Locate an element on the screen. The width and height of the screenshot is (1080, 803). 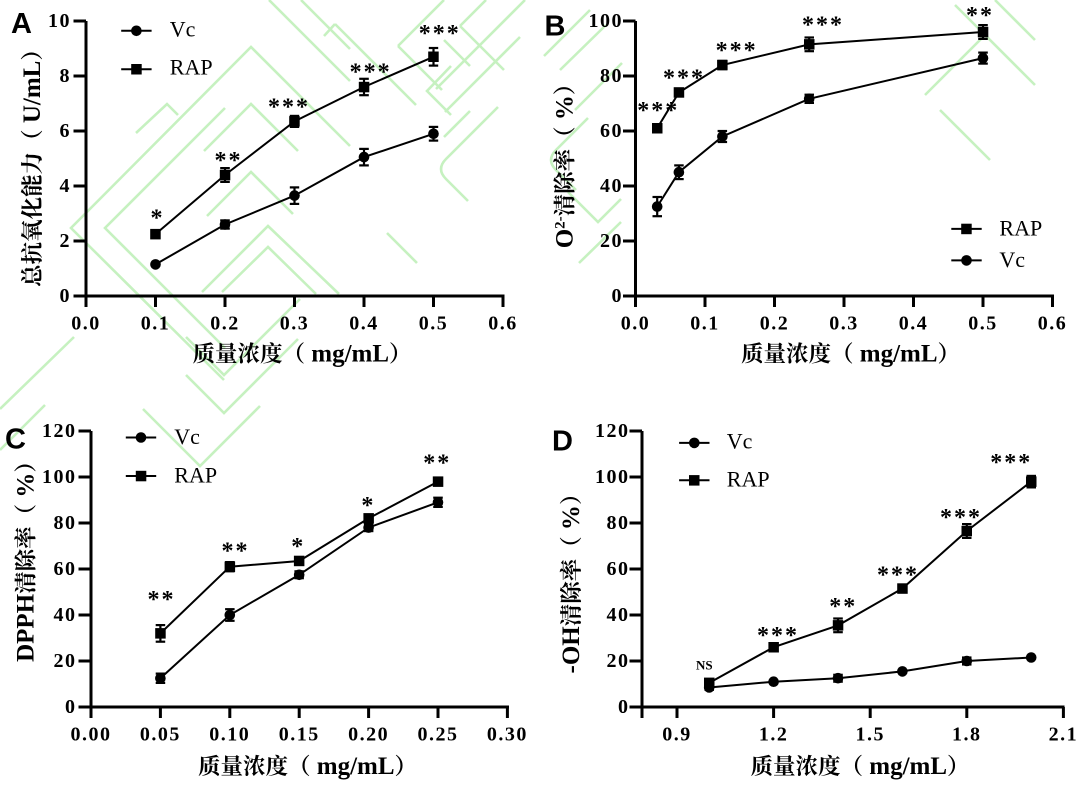
svg-text: A is located at coordinates (21, 24).